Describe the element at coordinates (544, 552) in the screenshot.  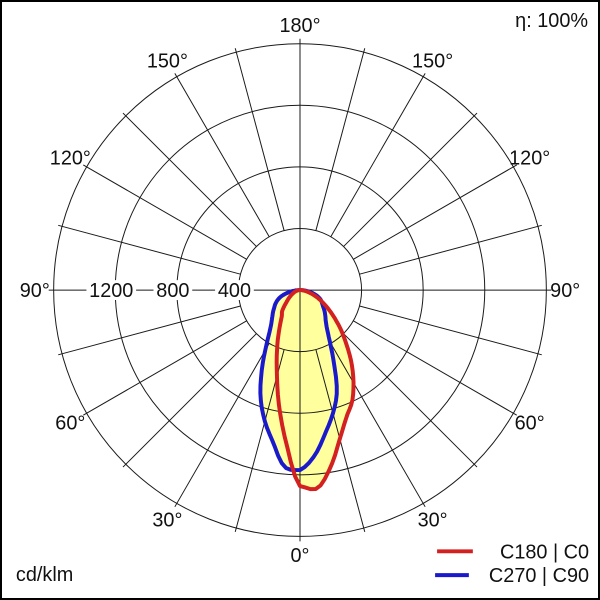
I see `legend-label-c180-c0: C180 | C0` at that location.